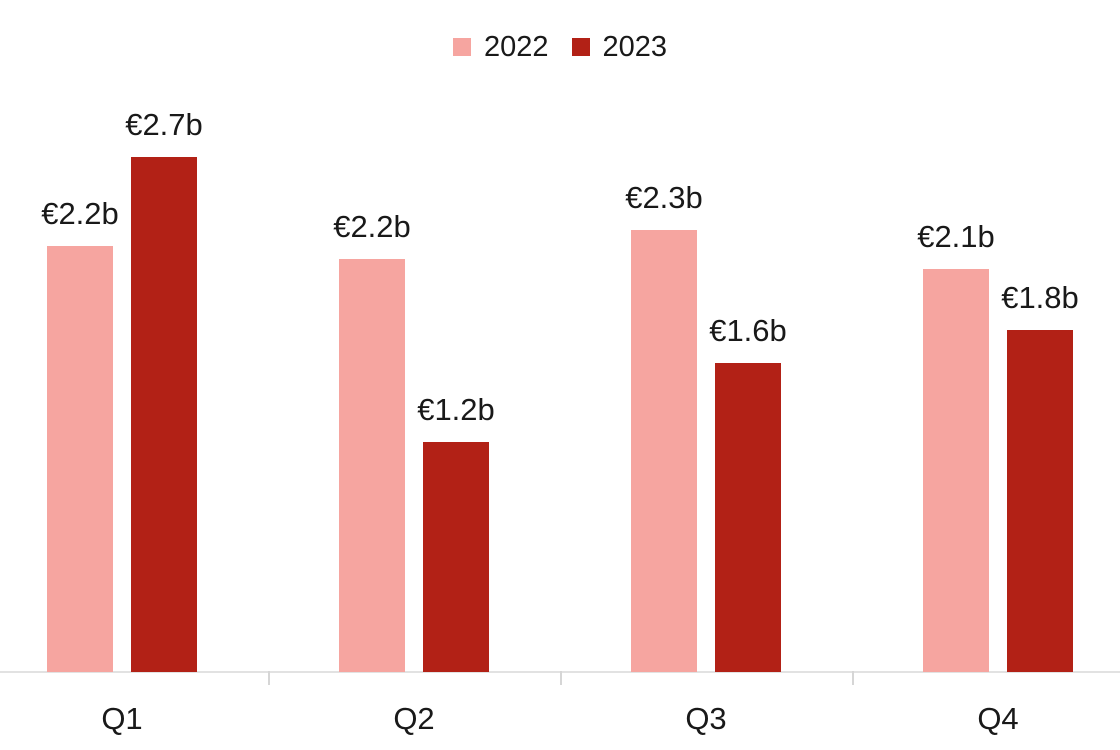  What do you see at coordinates (456, 557) in the screenshot?
I see `bar-2023-q2` at bounding box center [456, 557].